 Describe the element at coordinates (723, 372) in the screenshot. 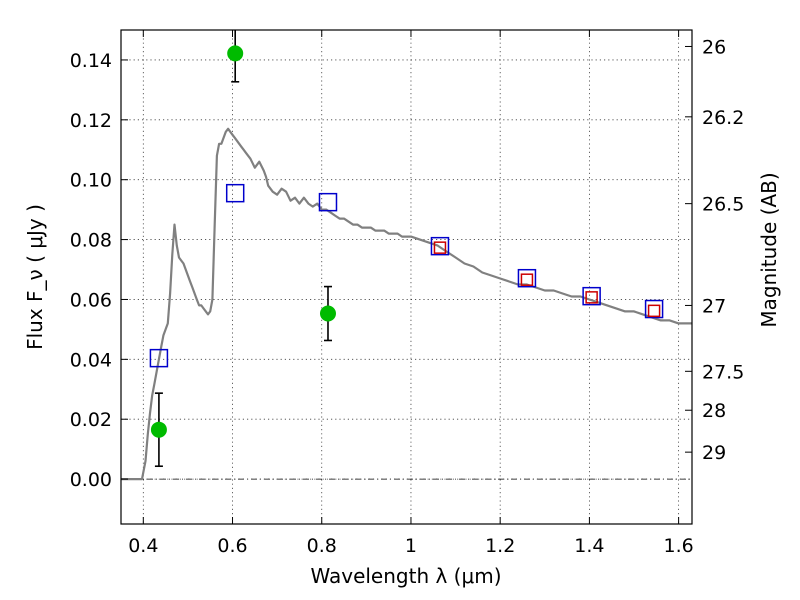

I see `right-tick-label: 27.5` at that location.